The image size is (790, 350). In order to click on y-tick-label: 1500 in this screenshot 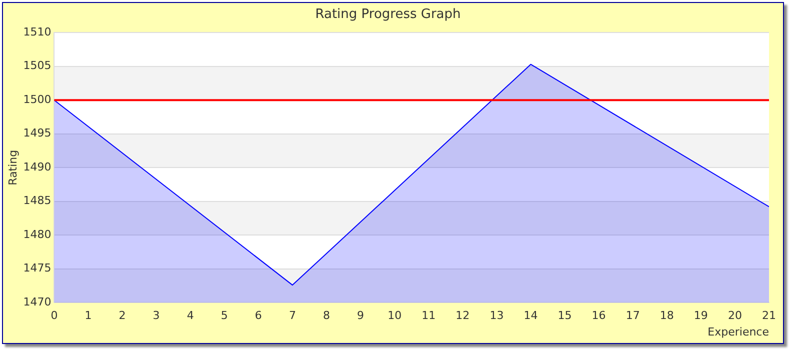, I will do `click(37, 99)`.